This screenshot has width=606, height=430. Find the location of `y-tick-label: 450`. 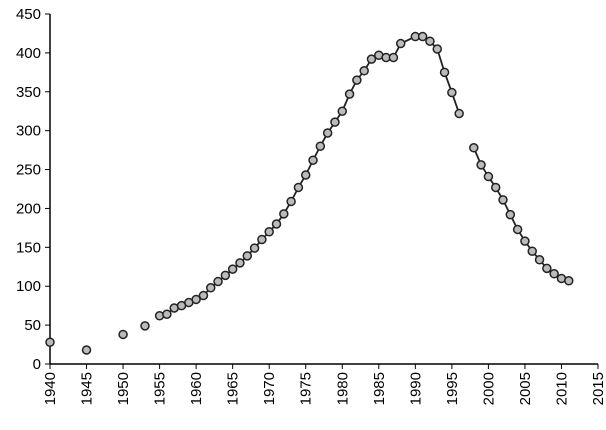

y-tick-label: 450 is located at coordinates (28, 14).